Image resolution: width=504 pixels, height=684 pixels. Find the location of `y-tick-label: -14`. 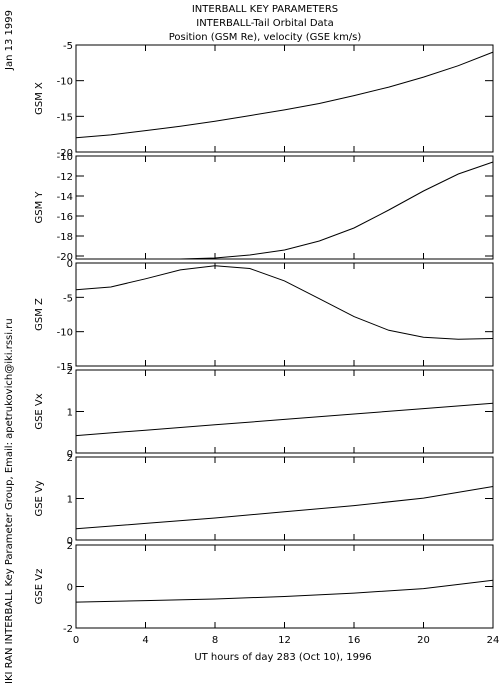

y-tick-label: -14 is located at coordinates (65, 197).